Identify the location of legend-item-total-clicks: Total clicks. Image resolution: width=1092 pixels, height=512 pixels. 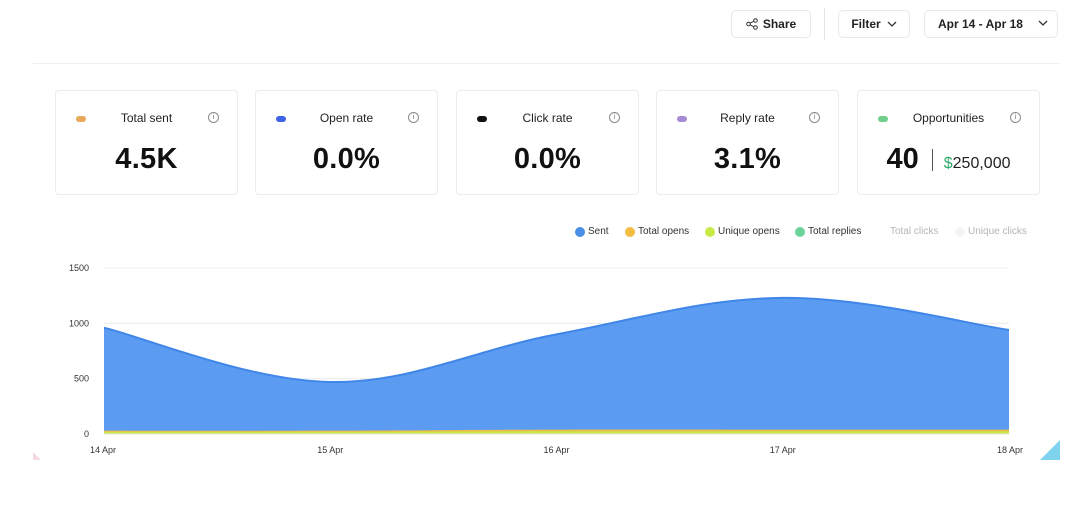
(907, 231).